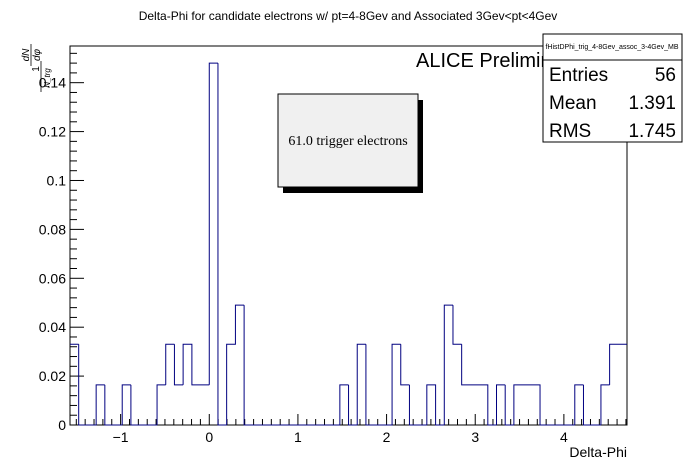 The height and width of the screenshot is (472, 696). I want to click on y-axis-ticks: 0 0.02 0.04 0.06 0.08 0.1 0.12 0.14, so click(61, 242).